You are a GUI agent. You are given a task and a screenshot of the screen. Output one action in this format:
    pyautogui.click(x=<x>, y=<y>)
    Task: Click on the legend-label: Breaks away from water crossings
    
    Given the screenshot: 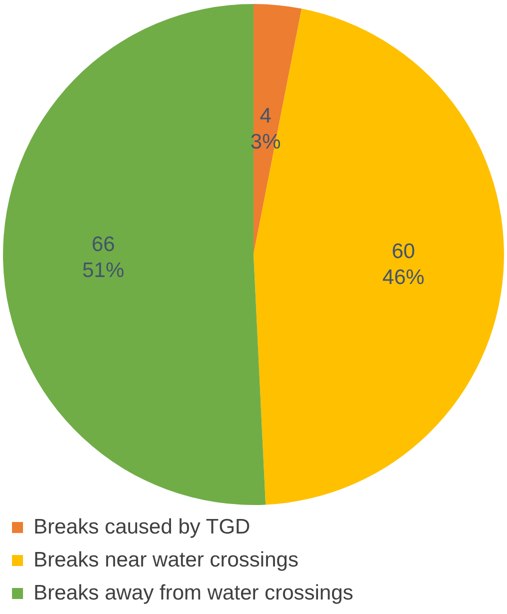 What is the action you would take?
    pyautogui.click(x=194, y=592)
    